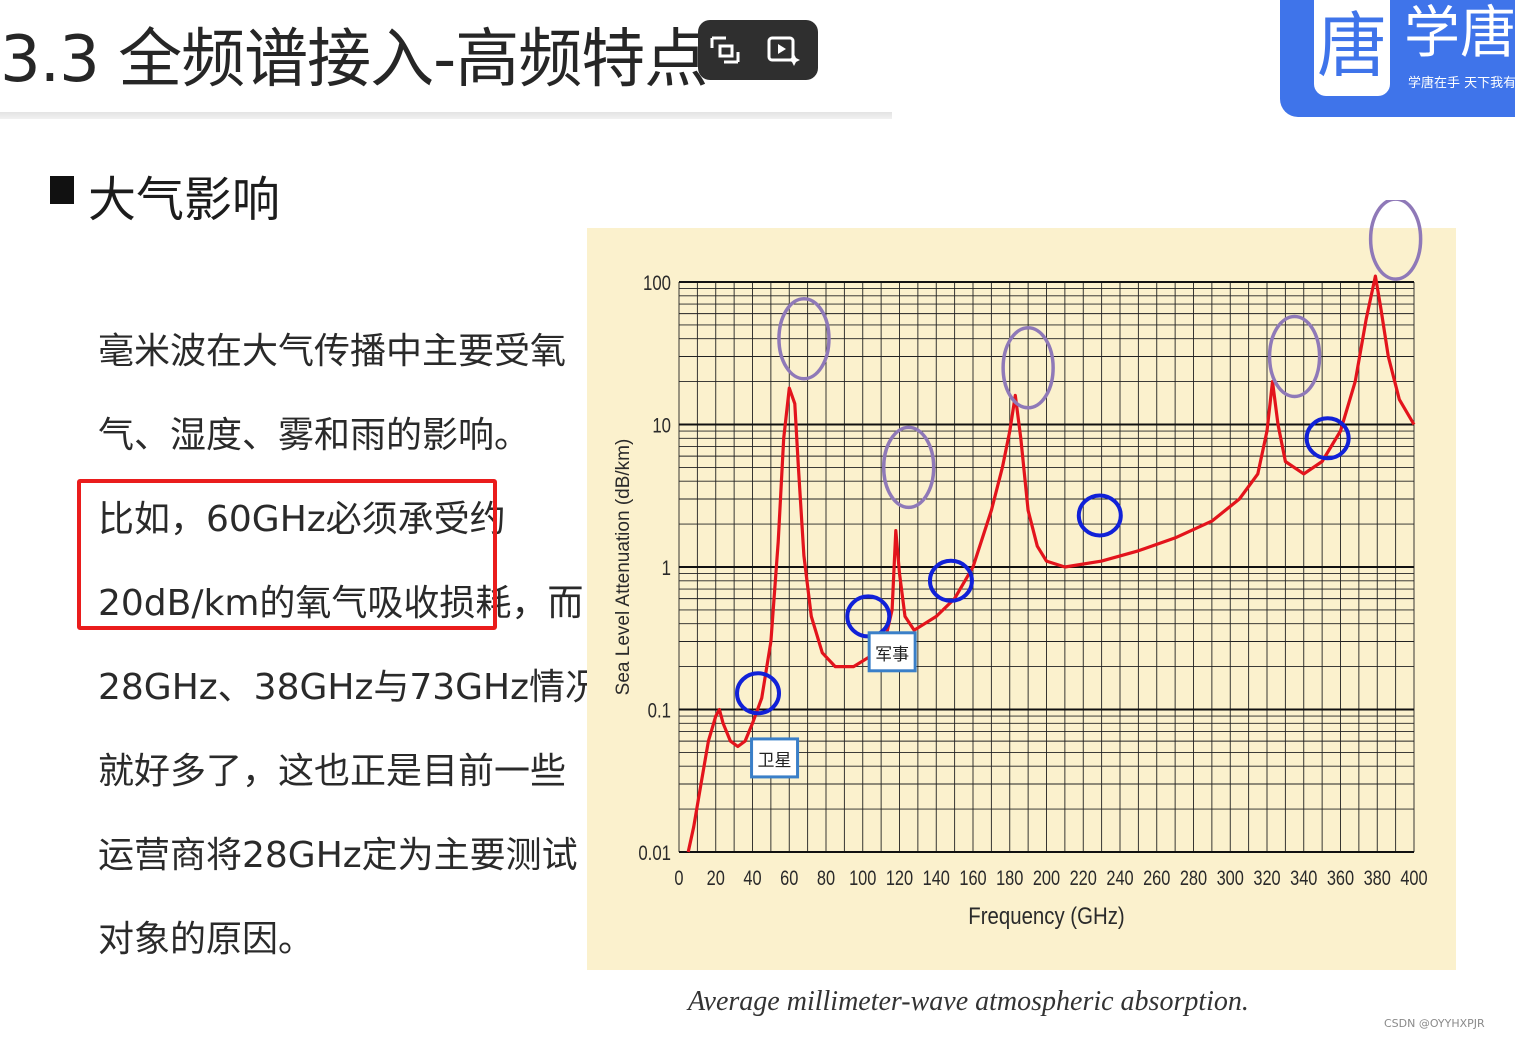 The image size is (1515, 1039). What do you see at coordinates (1230, 877) in the screenshot?
I see `x-tick-label: 300` at bounding box center [1230, 877].